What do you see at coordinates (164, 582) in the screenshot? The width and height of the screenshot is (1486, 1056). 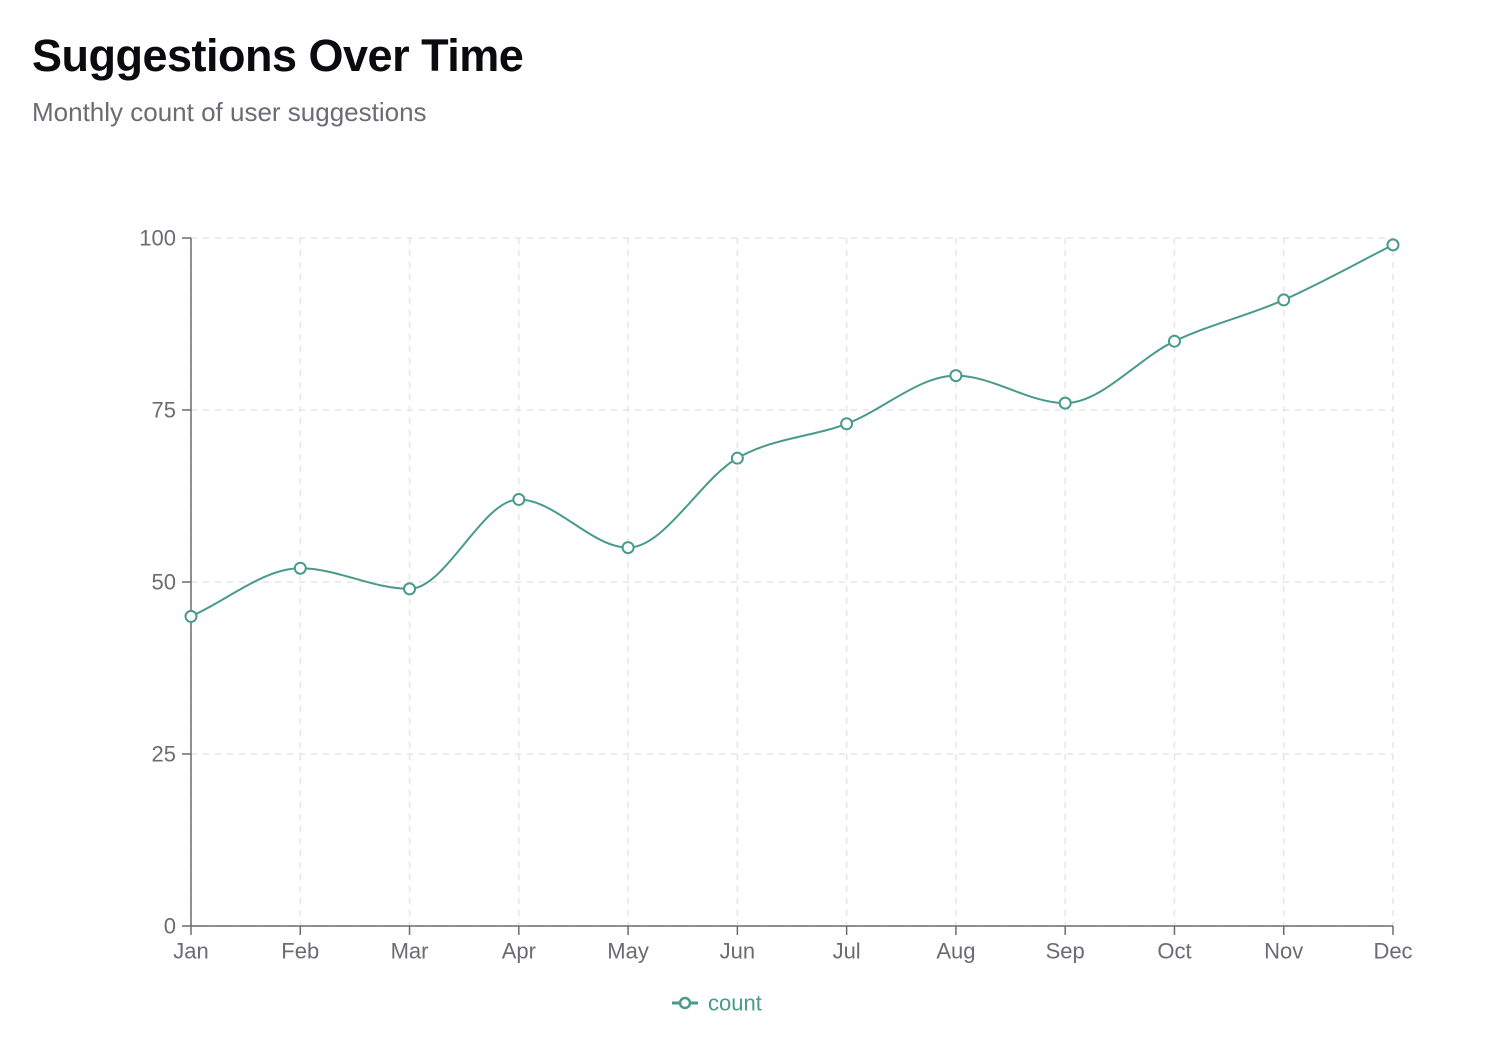 I see `y-tick-label: 50` at bounding box center [164, 582].